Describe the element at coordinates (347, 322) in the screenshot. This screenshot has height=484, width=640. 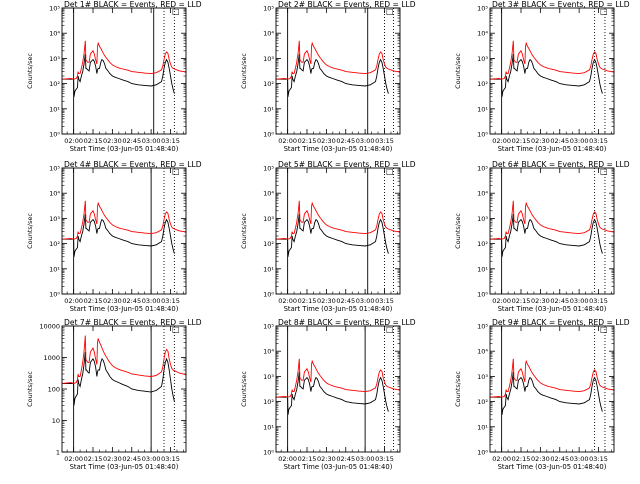
I see `panel-title: Det 8# BLACK = Events, RED = LLD` at that location.